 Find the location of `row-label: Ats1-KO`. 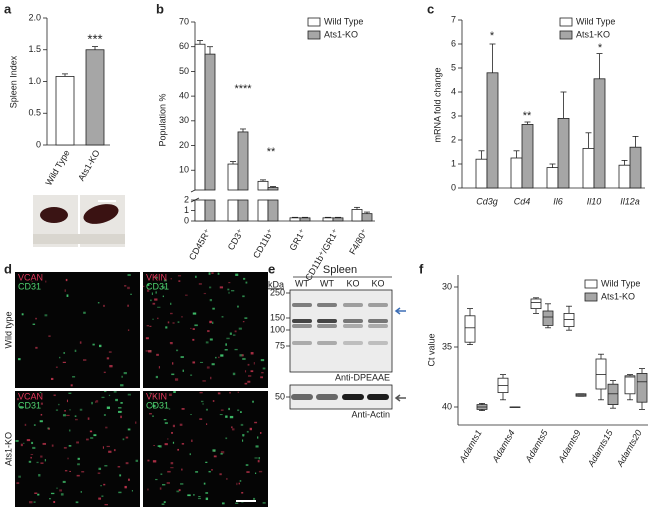

row-label: Ats1-KO is located at coordinates (8, 449).